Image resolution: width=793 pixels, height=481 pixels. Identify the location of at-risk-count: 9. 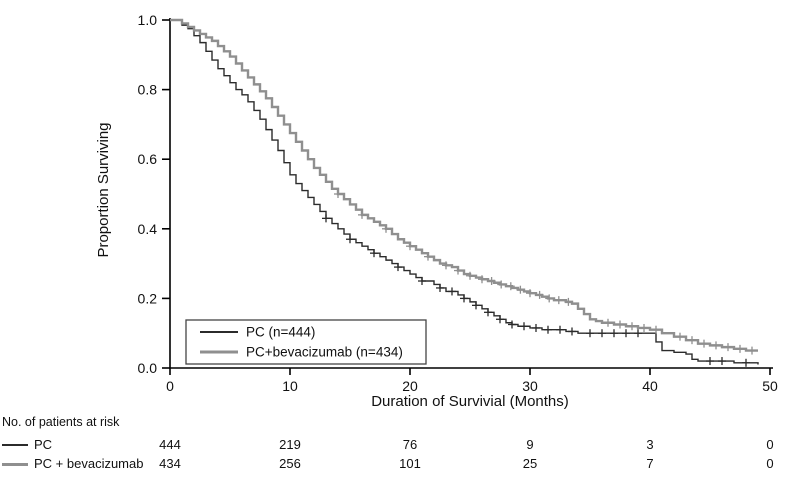
(530, 444).